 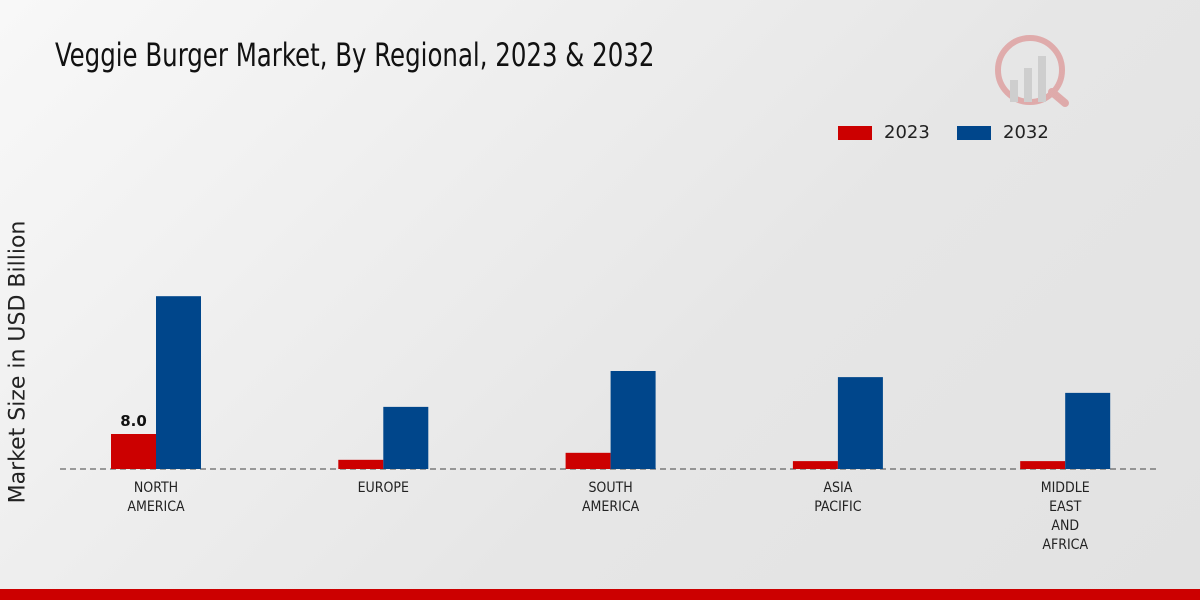 I want to click on x-tick-label: MIDDLE, so click(x=1065, y=488).